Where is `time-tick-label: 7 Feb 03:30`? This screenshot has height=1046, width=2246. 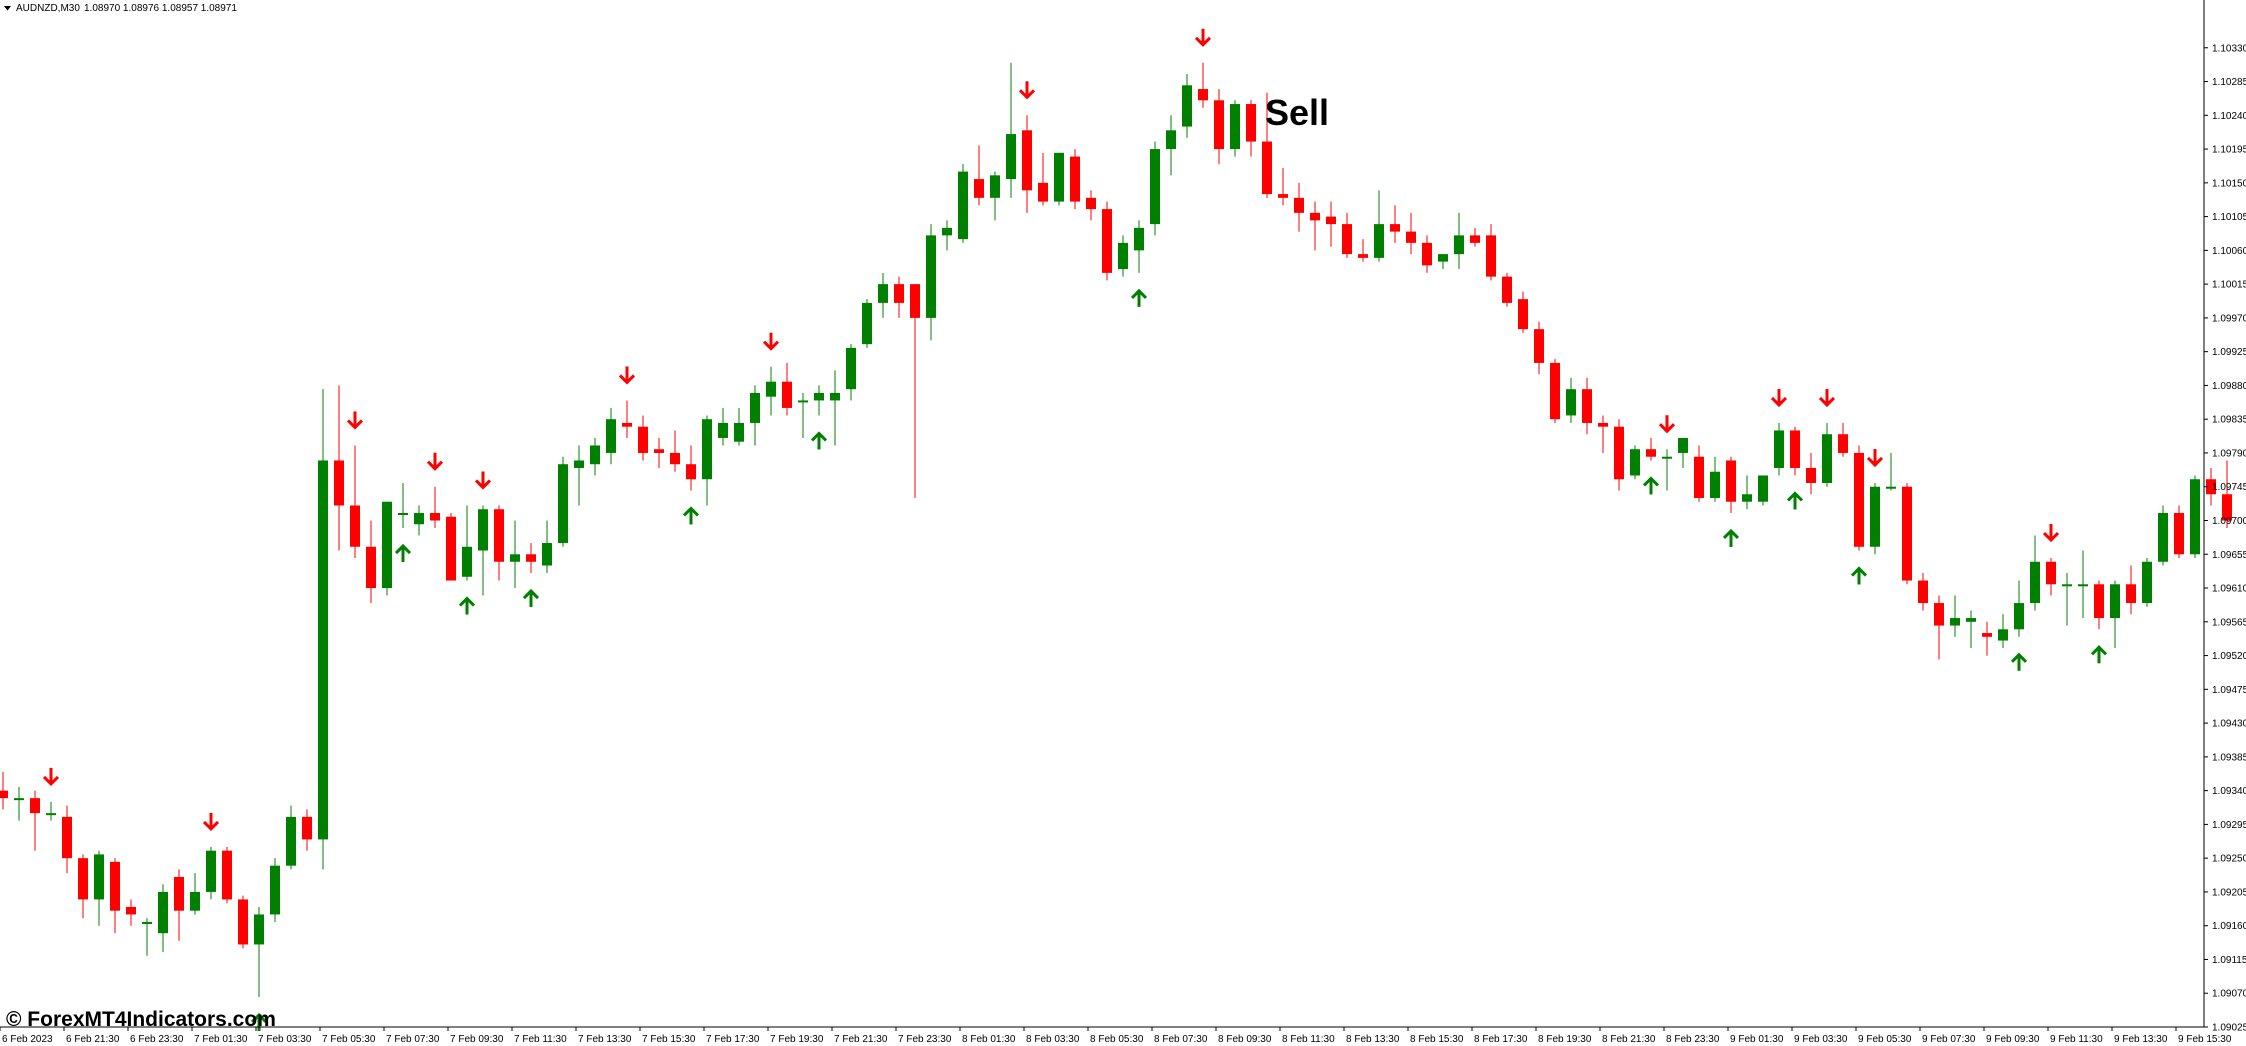 time-tick-label: 7 Feb 03:30 is located at coordinates (285, 1039).